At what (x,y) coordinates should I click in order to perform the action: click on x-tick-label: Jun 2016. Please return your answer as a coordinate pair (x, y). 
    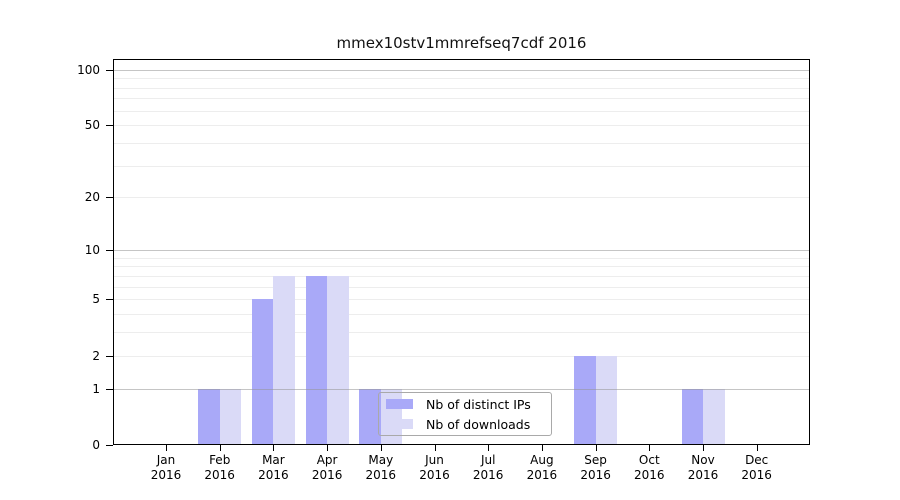
    Looking at the image, I should click on (434, 467).